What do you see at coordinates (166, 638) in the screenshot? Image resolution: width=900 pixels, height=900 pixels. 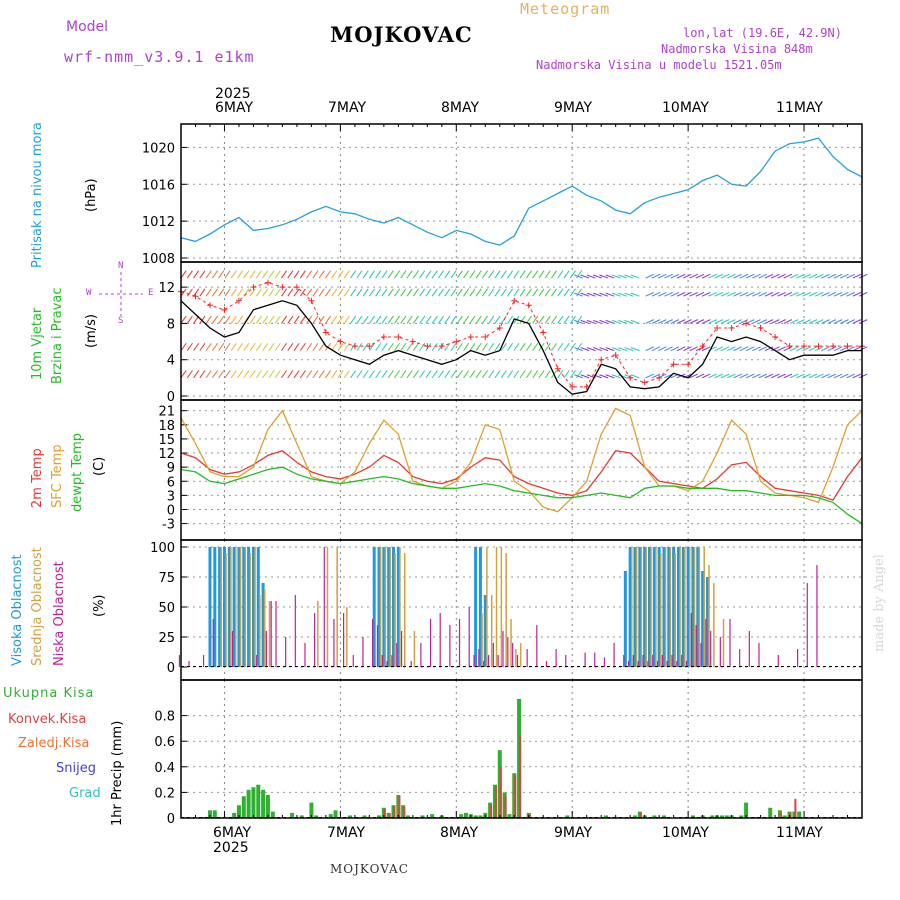 I see `ytick-label-cloud: 25` at bounding box center [166, 638].